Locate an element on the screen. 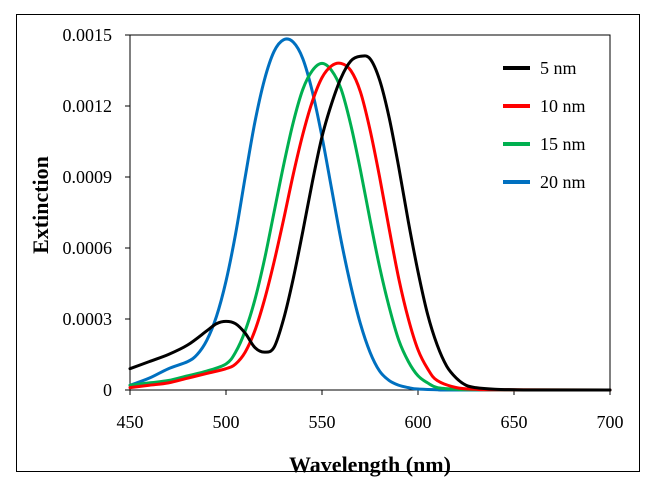 Image resolution: width=650 pixels, height=482 pixels. x-axis: 450 500 550 600 650 700 is located at coordinates (370, 411).